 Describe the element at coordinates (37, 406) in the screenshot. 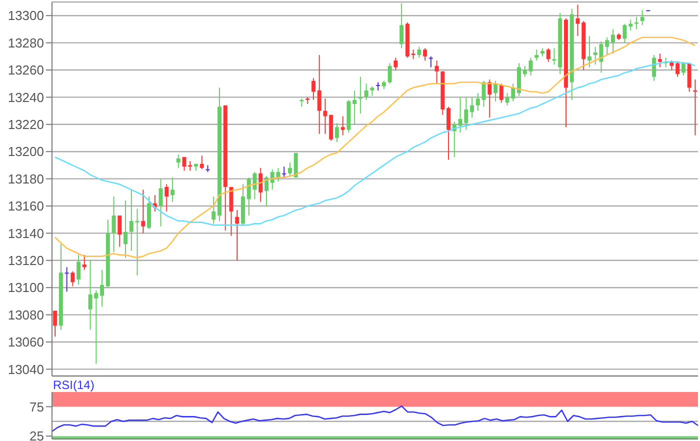

I see `y-tick-label: 75` at that location.